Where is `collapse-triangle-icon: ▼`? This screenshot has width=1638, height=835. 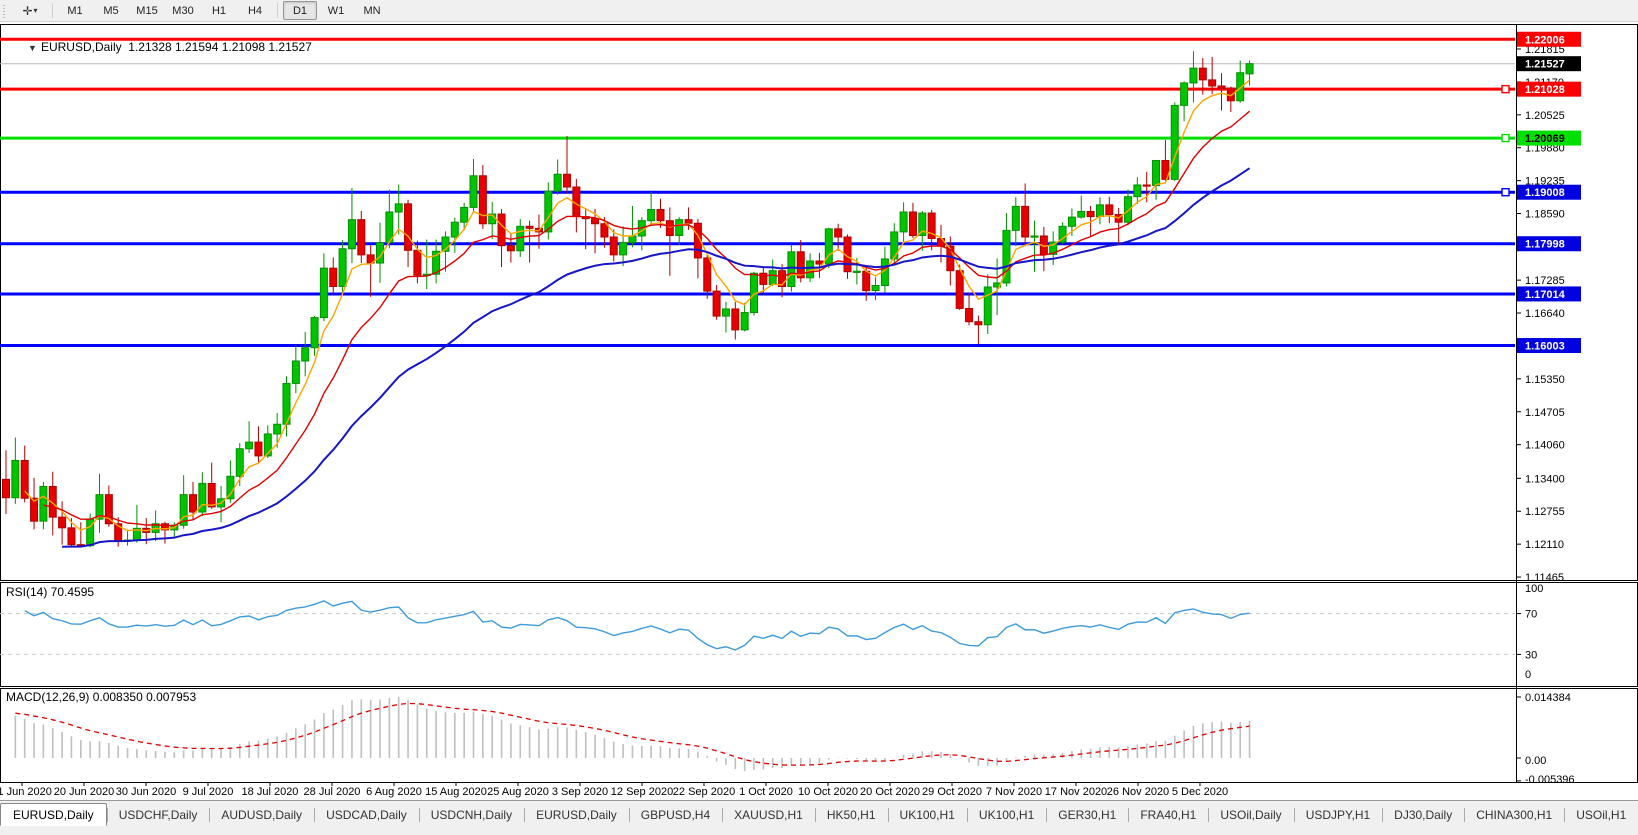 collapse-triangle-icon: ▼ is located at coordinates (32, 48).